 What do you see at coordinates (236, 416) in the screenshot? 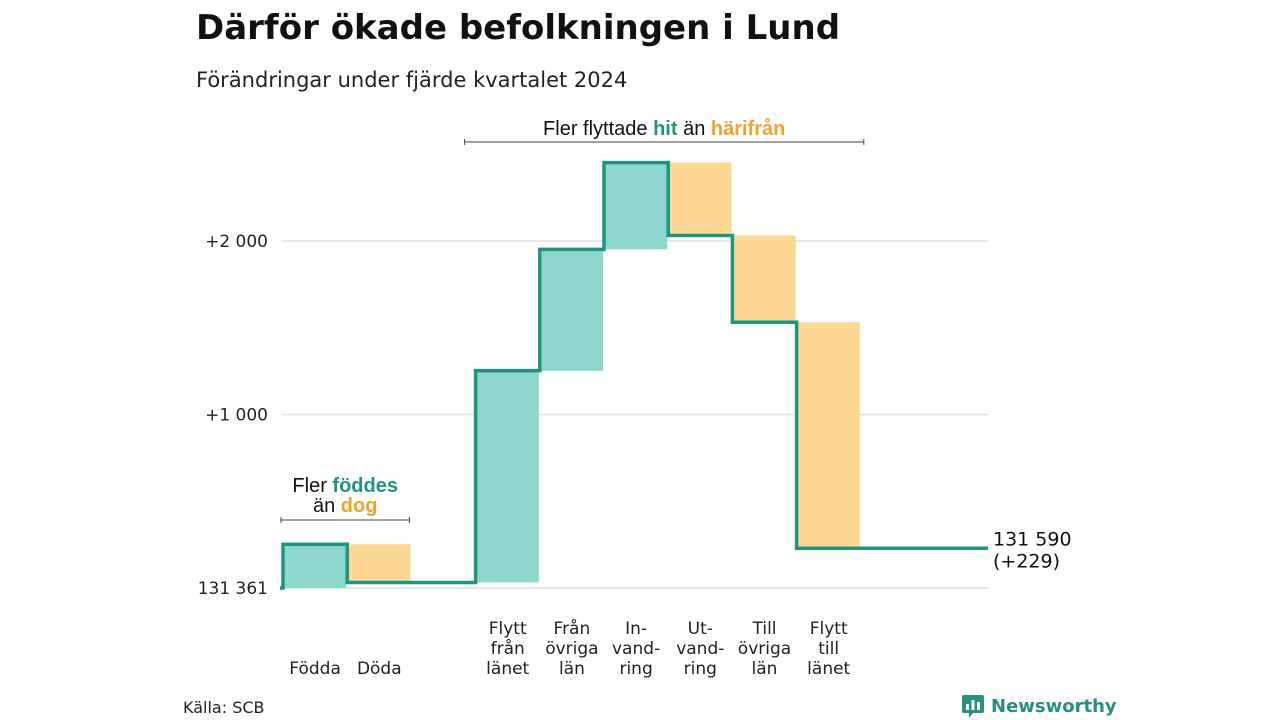
I see `y-tick-label: +1 000` at bounding box center [236, 416].